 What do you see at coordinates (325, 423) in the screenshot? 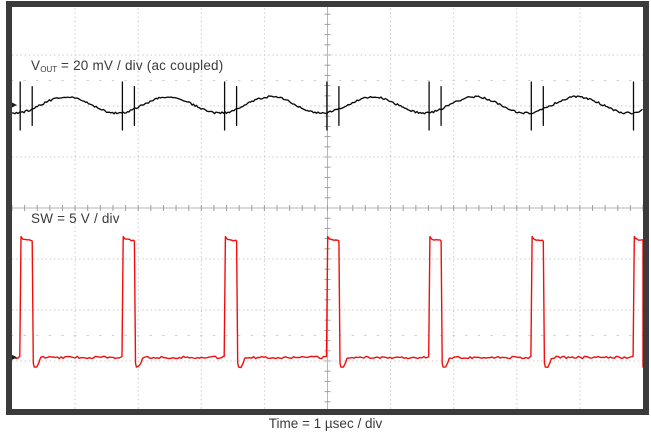
I see `timebase-label: Time = 1 µsec / div` at bounding box center [325, 423].